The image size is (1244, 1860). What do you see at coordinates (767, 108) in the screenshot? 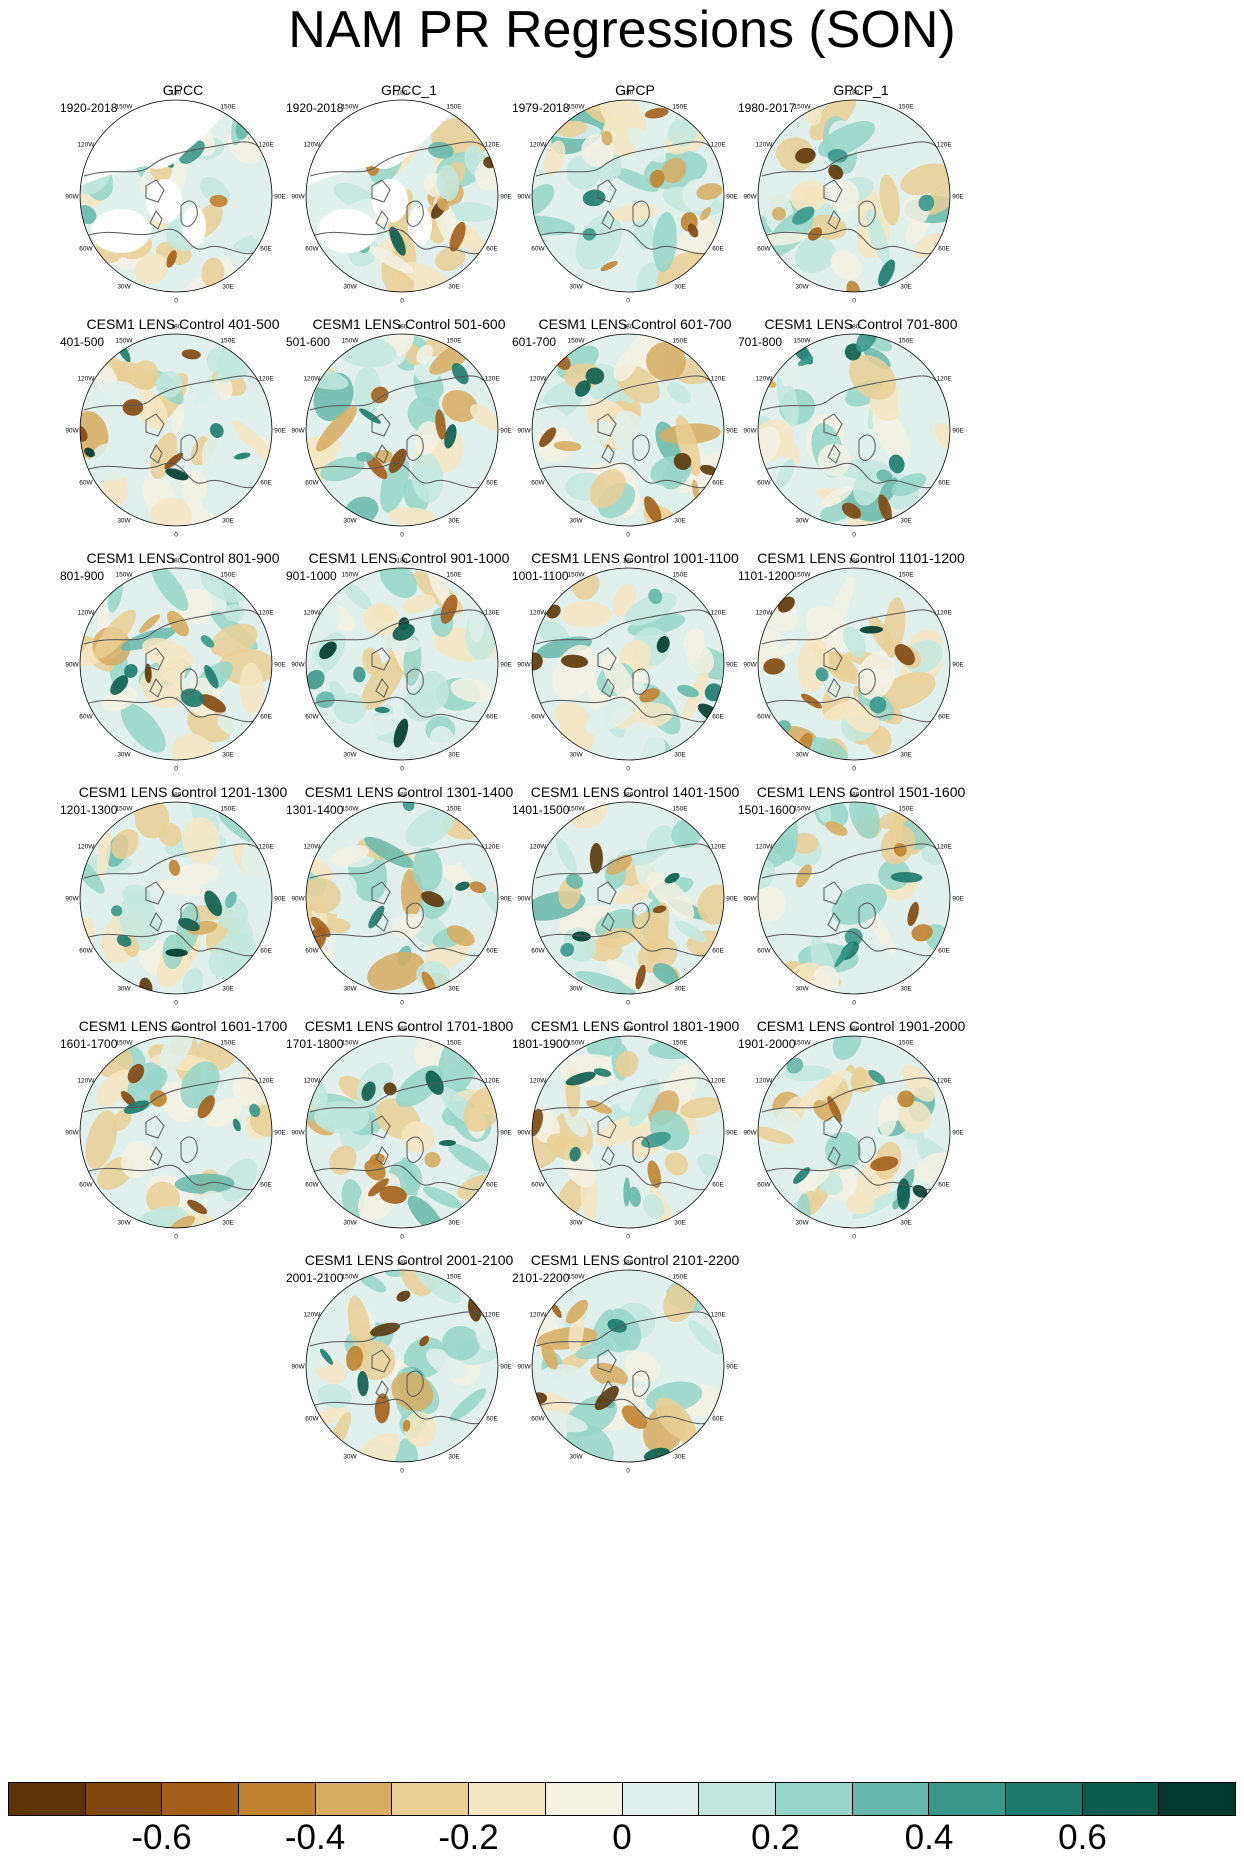
I see `panel-period: 1980-2017` at bounding box center [767, 108].